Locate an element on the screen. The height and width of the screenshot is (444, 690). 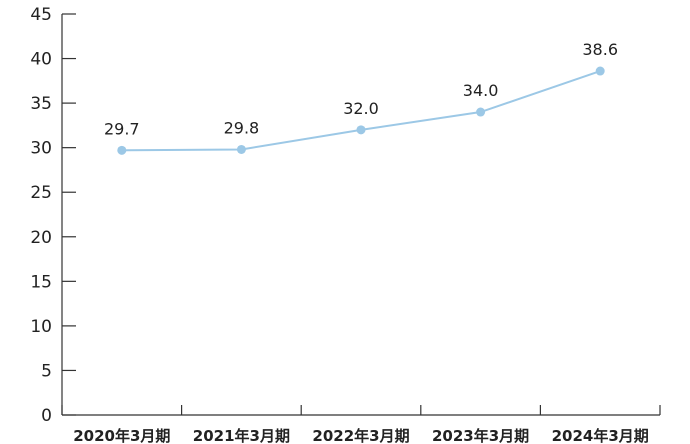
data-label: 32.0 is located at coordinates (361, 108).